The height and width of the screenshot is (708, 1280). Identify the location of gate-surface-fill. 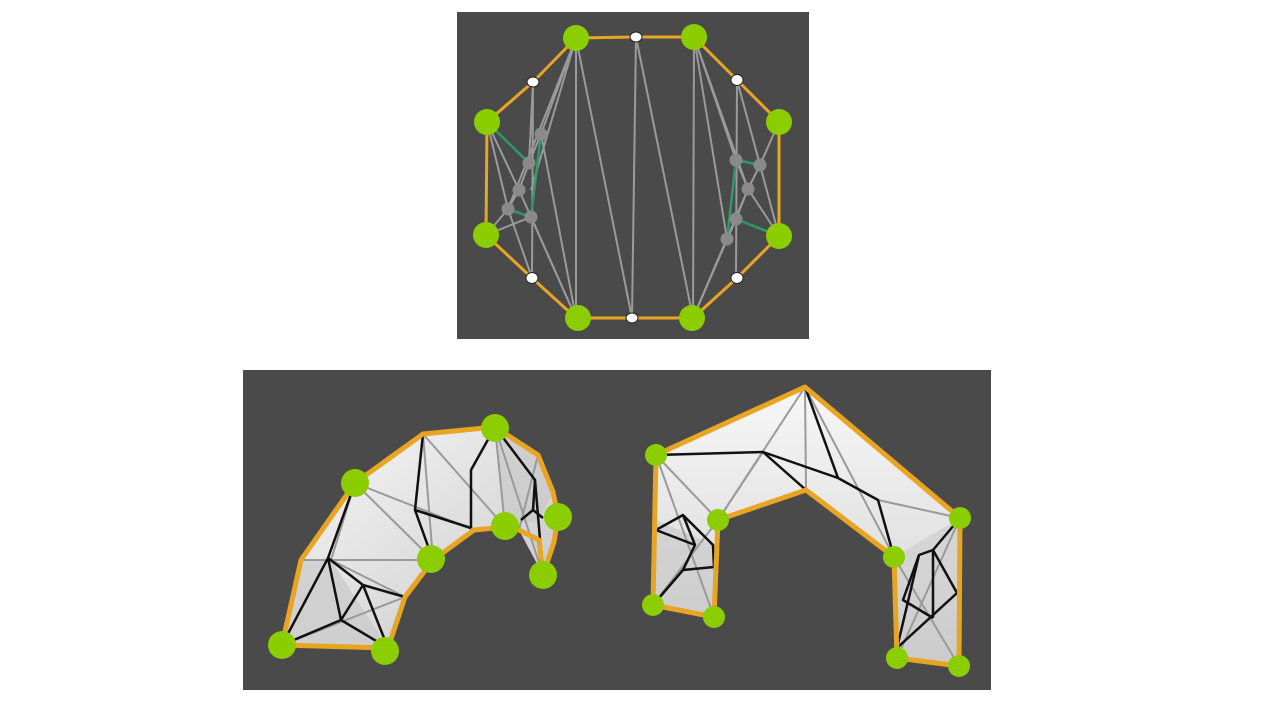
(806, 526).